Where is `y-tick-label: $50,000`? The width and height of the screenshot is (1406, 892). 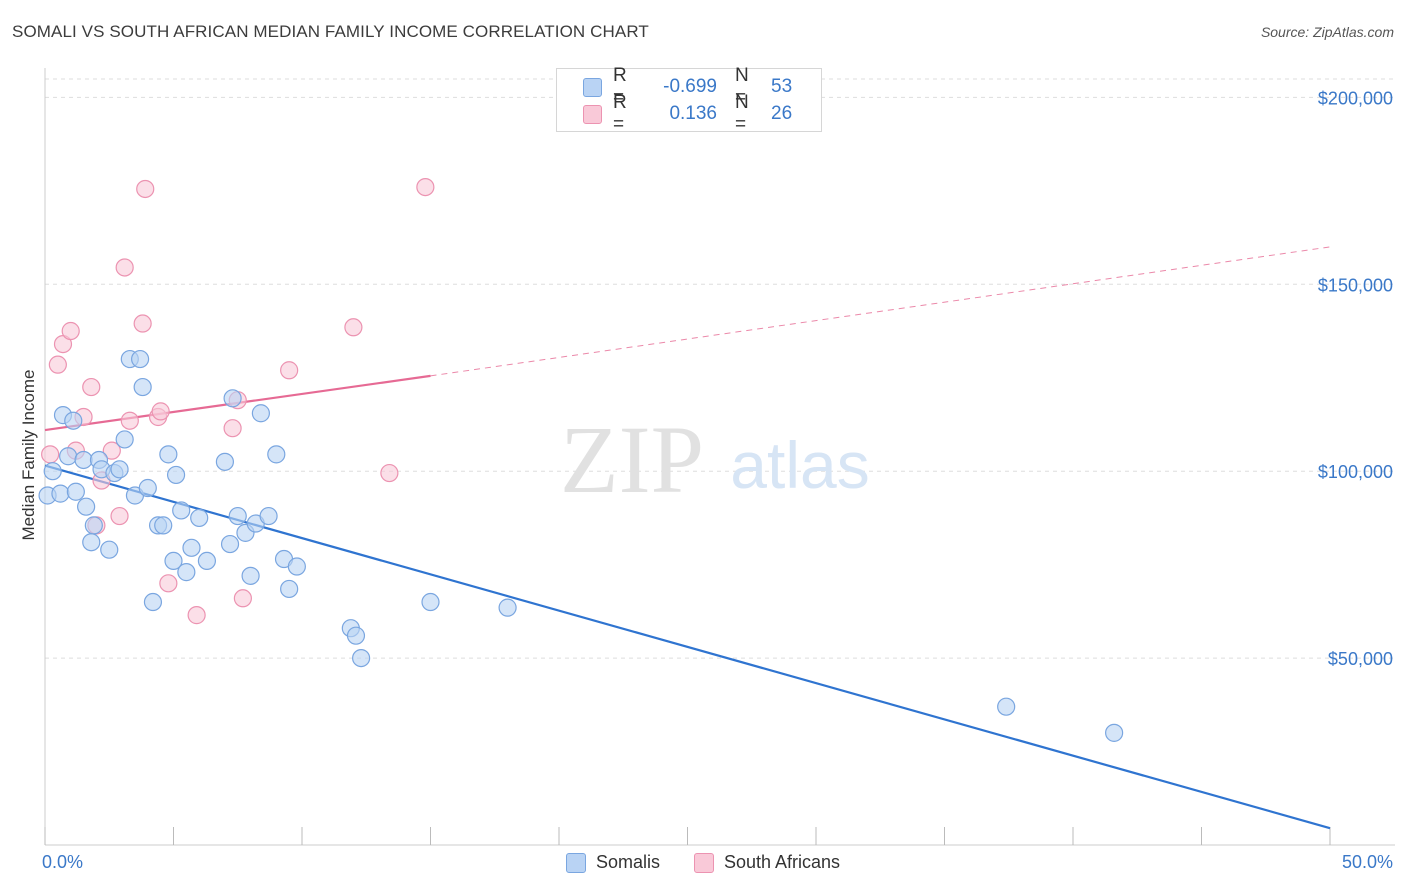
y-tick-label: $50,000 is located at coordinates (1360, 659).